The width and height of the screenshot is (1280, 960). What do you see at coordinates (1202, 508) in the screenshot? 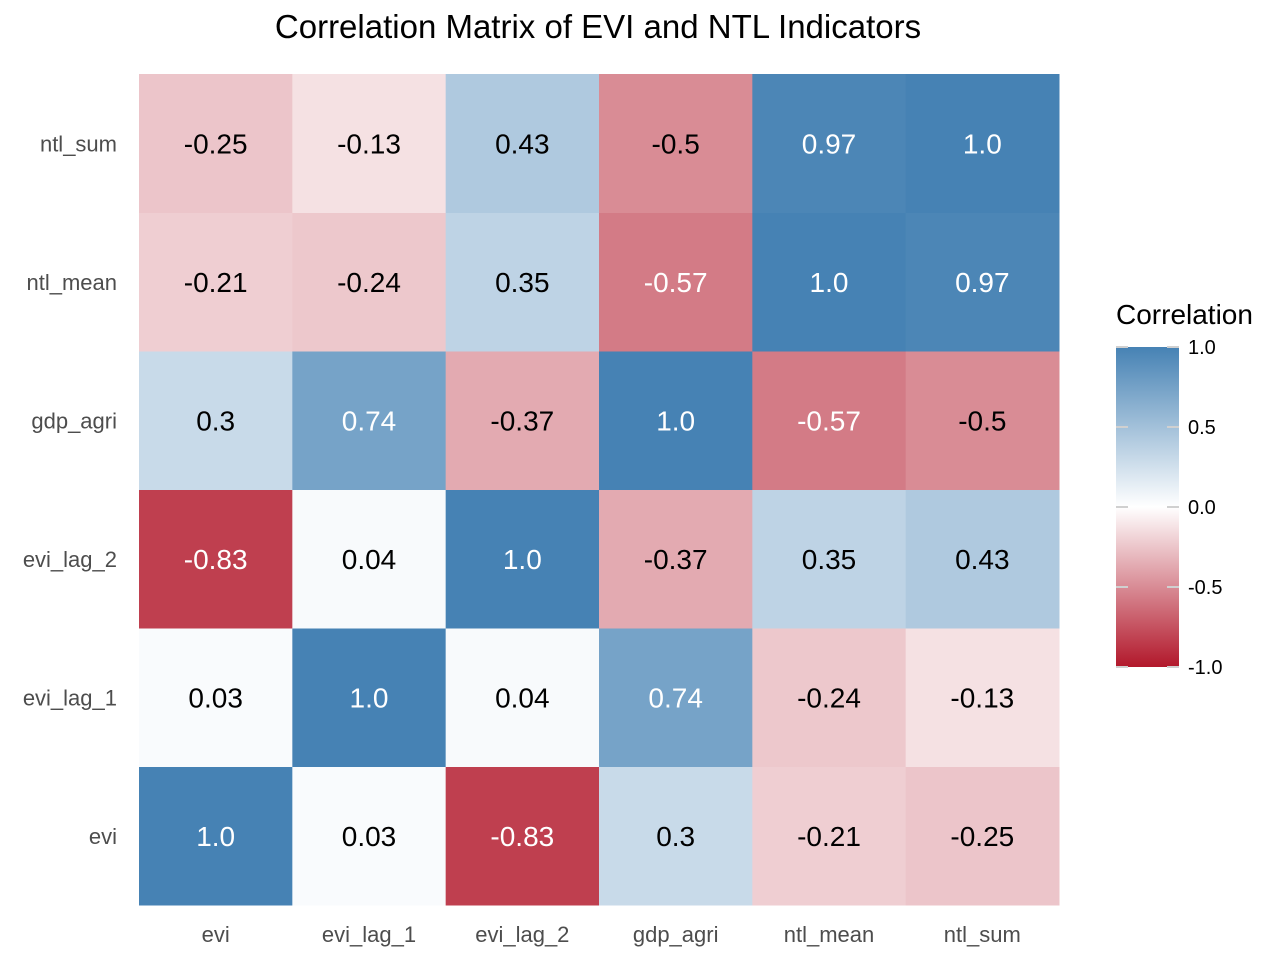
I see `legend-tick-label: 0.0` at bounding box center [1202, 508].